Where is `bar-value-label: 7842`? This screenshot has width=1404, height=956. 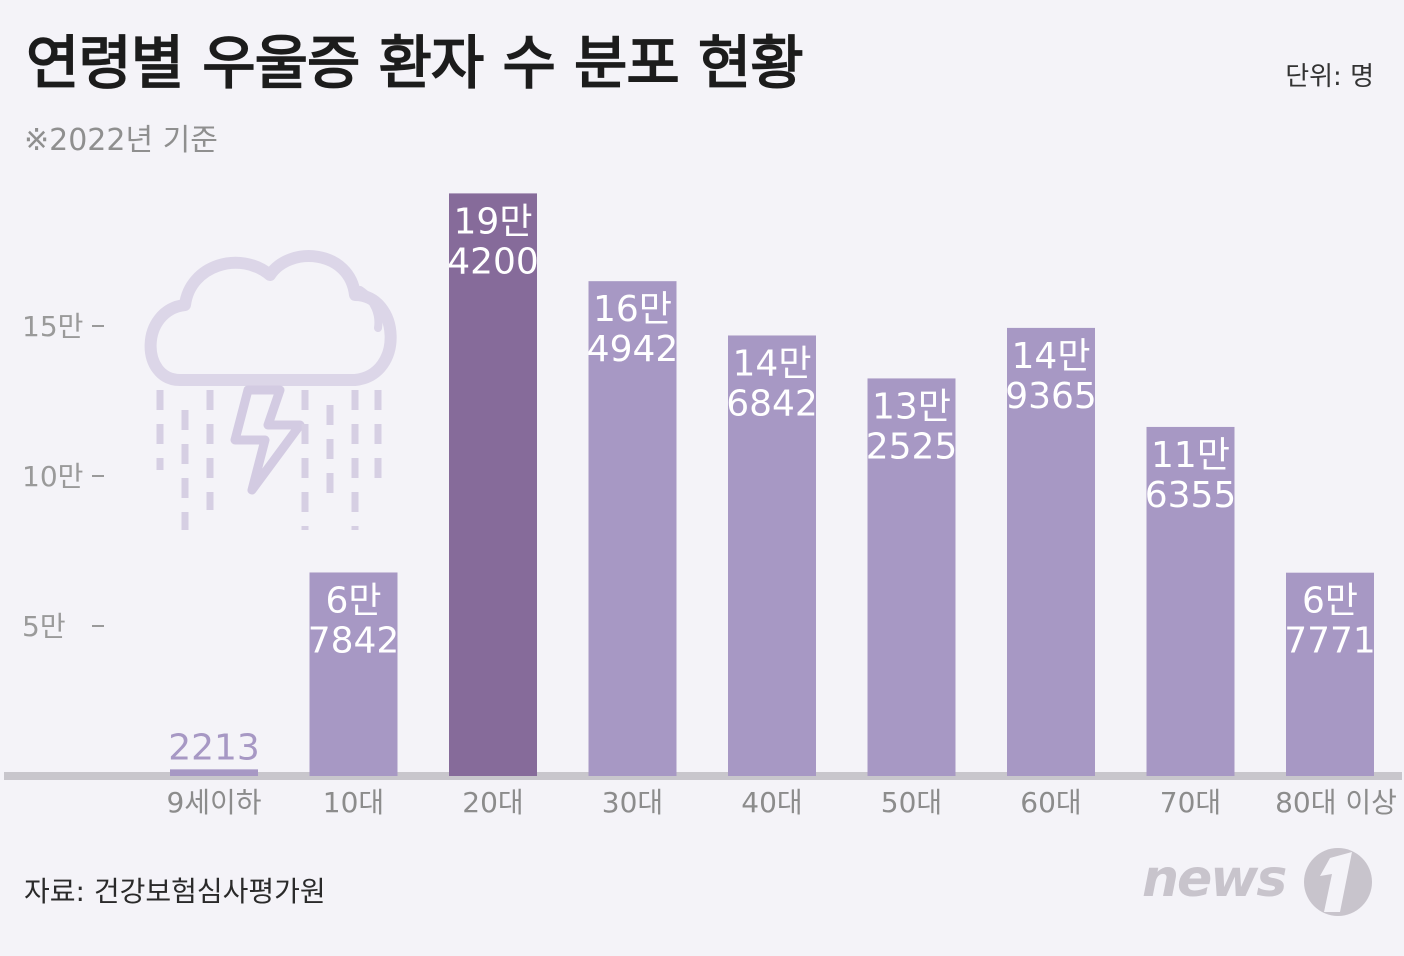
bar-value-label: 7842 is located at coordinates (354, 640).